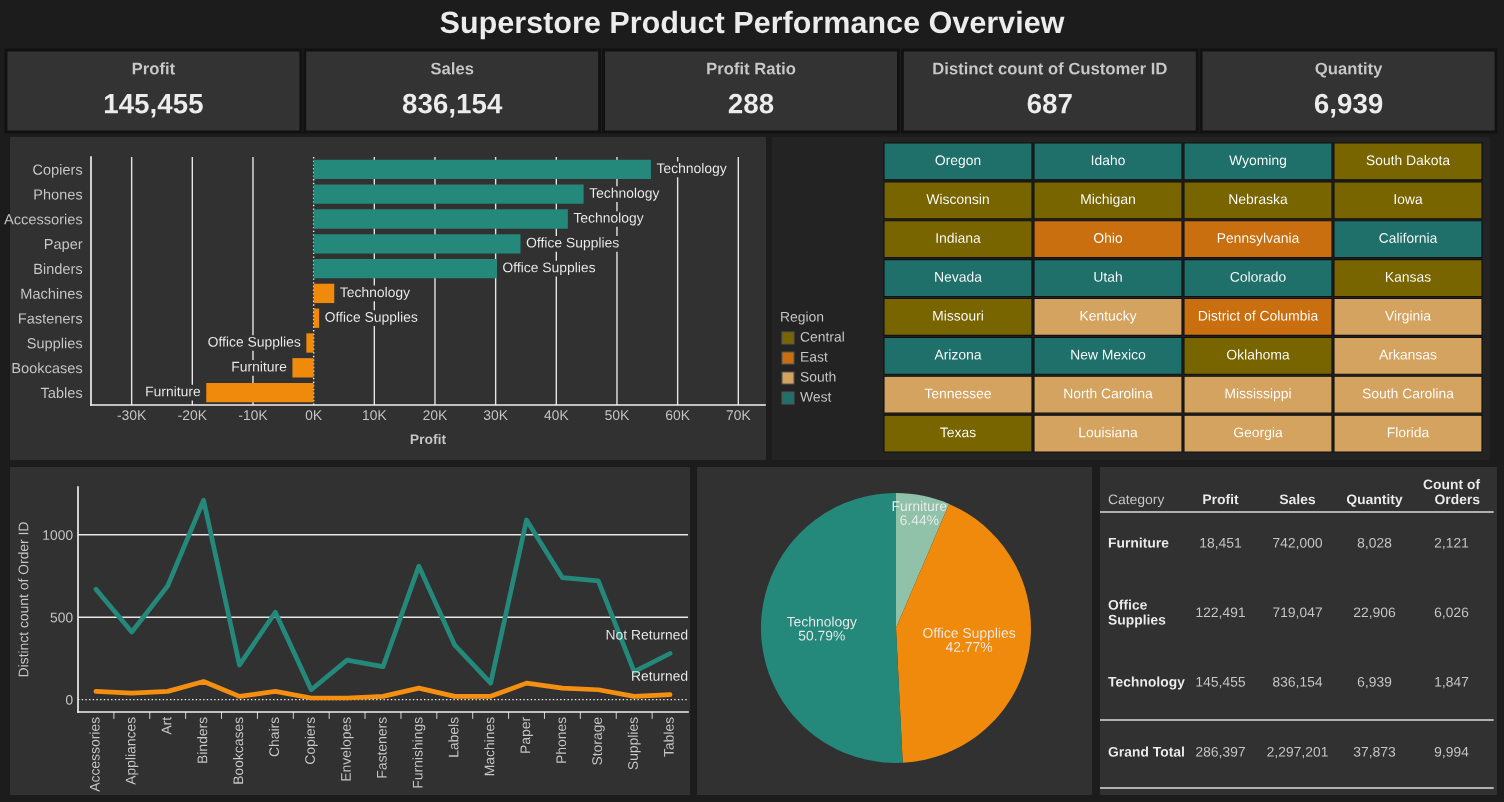  I want to click on category-label: Furniture, so click(1138, 542).